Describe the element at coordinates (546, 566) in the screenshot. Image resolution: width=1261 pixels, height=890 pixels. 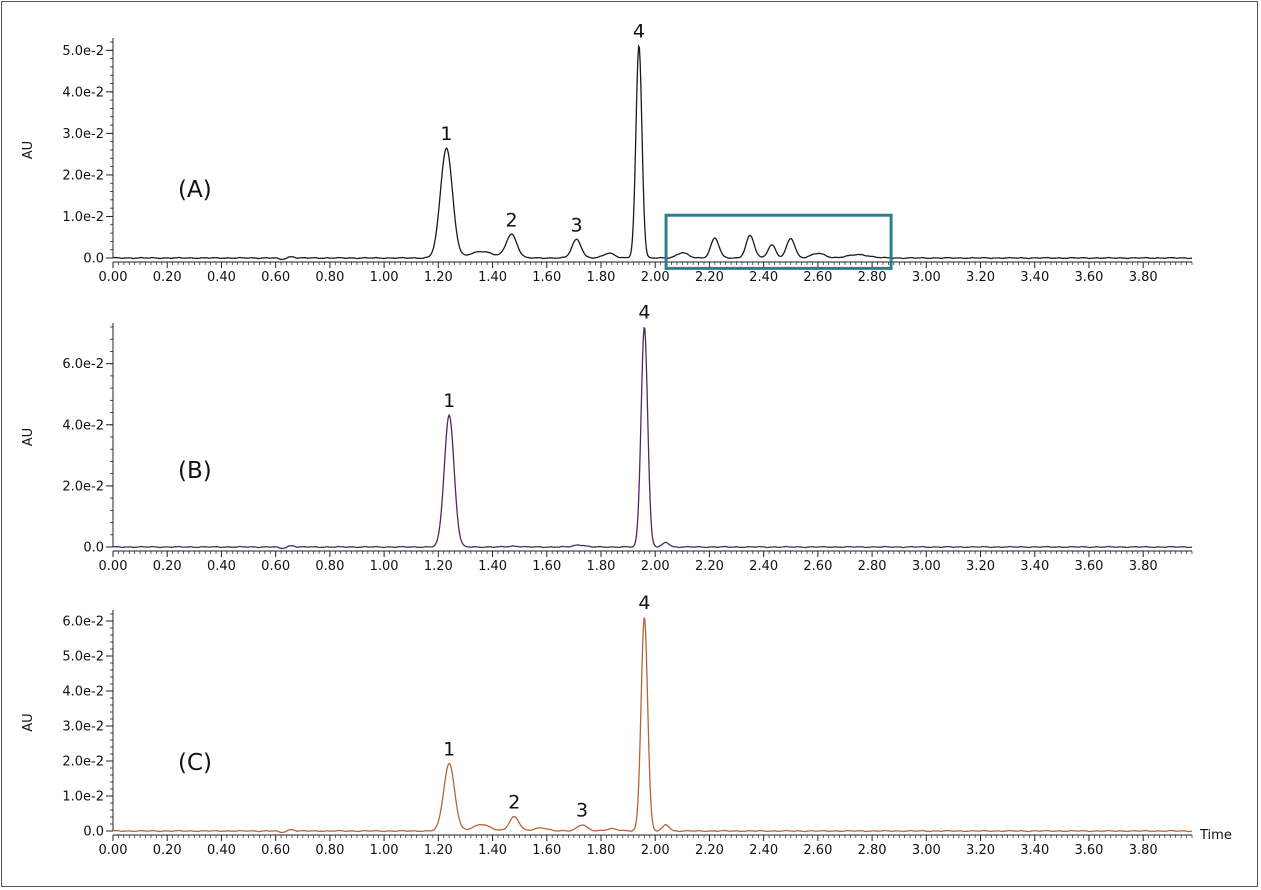
I see `x-tick-label-b-8: 1.60` at that location.